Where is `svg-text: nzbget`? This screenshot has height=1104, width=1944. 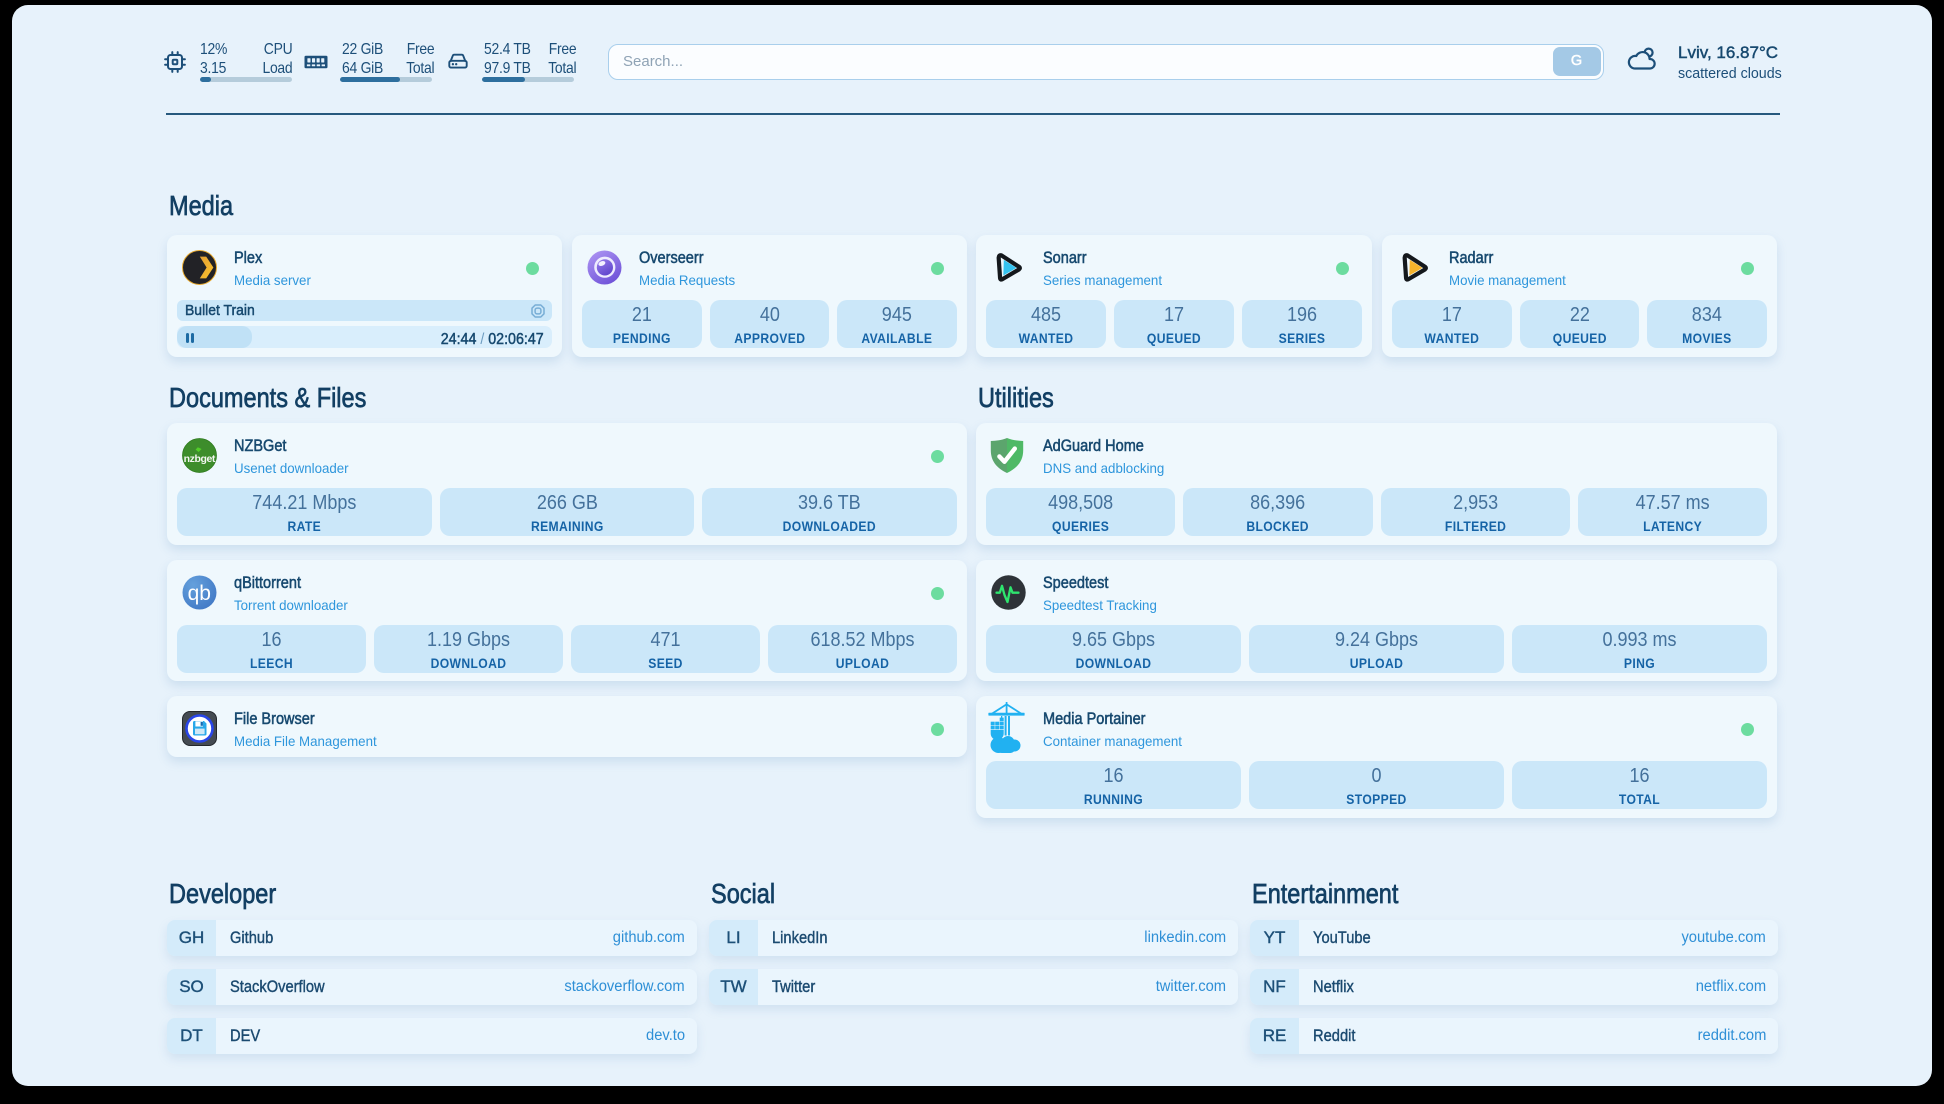 svg-text: nzbget is located at coordinates (200, 459).